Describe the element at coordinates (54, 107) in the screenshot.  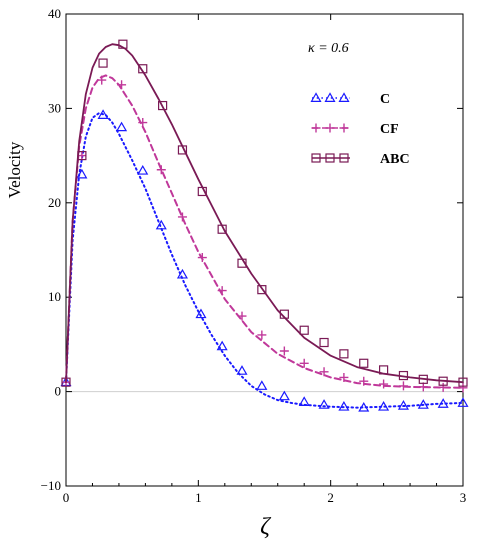
I see `y-tick-label: 30` at that location.